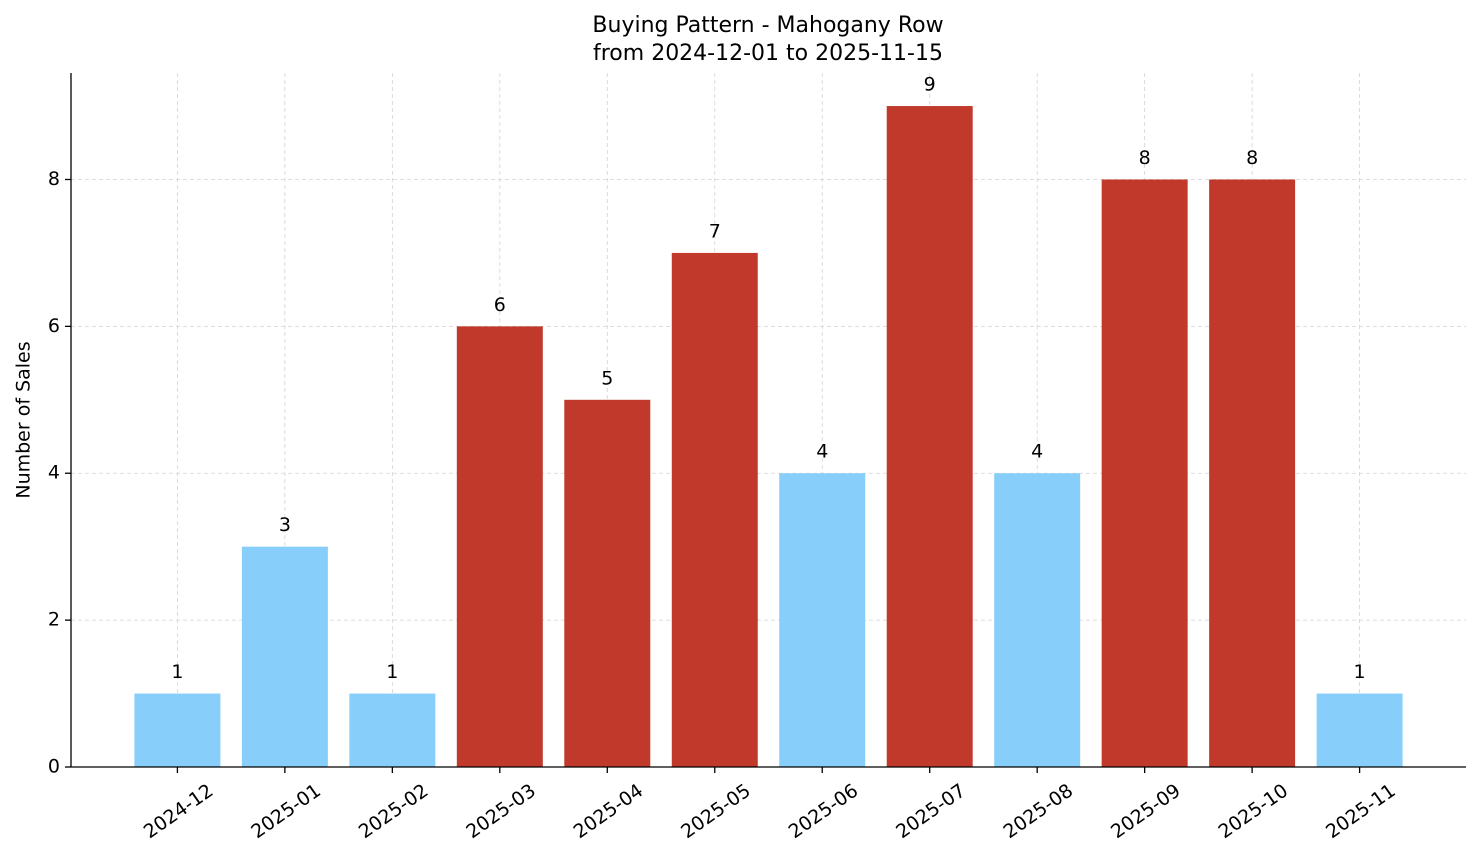 This screenshot has height=863, width=1481. Describe the element at coordinates (54, 179) in the screenshot. I see `y-tick-label: 8` at that location.